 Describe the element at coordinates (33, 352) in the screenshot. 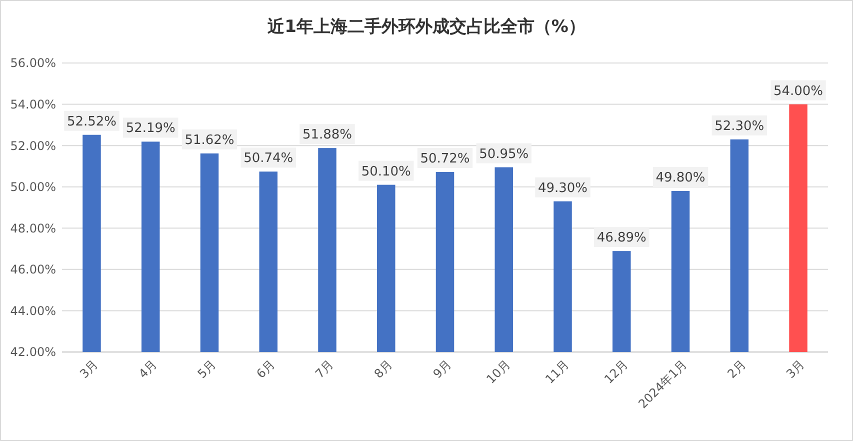

I see `y-tick-label: 42.00%` at that location.